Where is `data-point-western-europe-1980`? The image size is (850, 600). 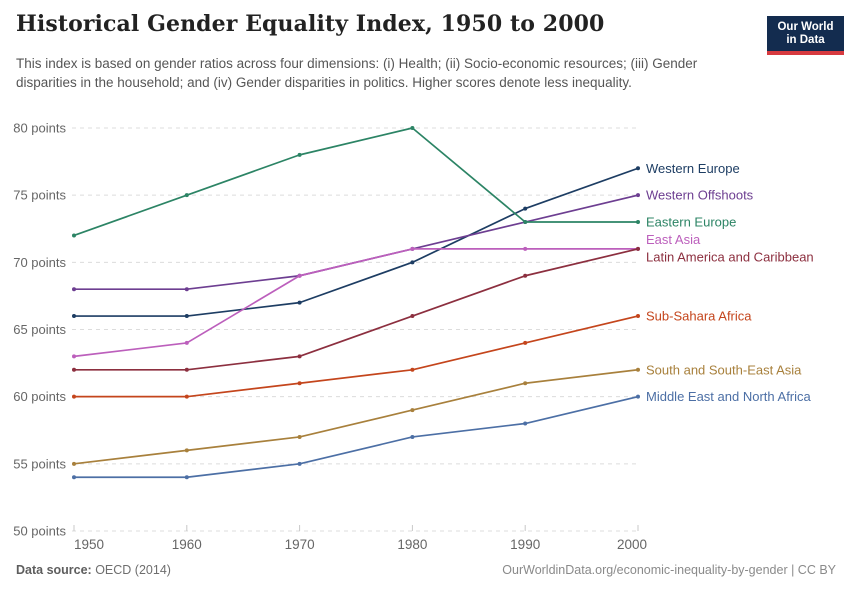 data-point-western-europe-1980 is located at coordinates (412, 262).